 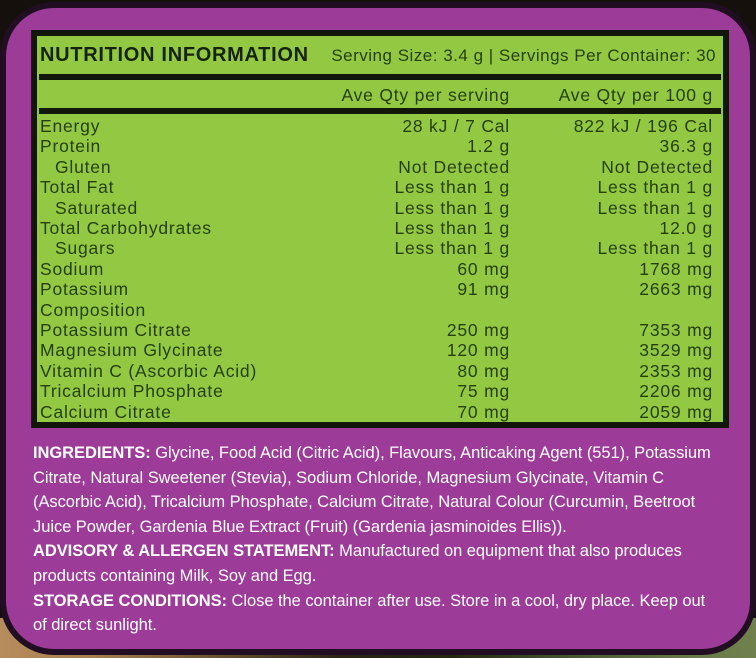 What do you see at coordinates (483, 289) in the screenshot?
I see `row-value-per-serving: 91 mg` at bounding box center [483, 289].